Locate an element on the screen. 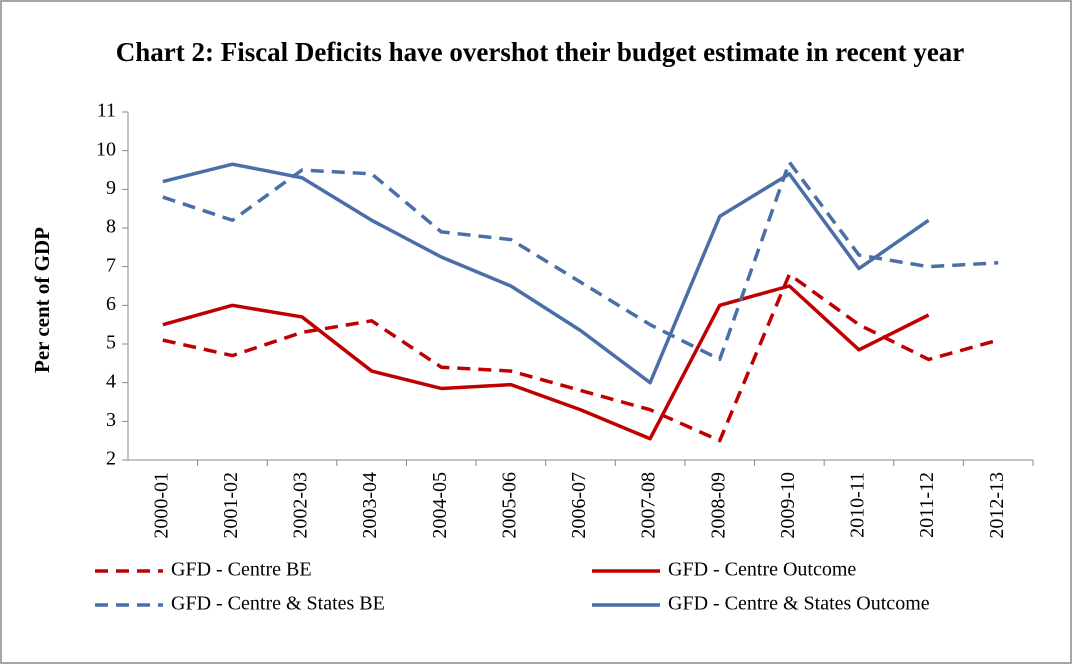  x-tick-label: 2000-01 is located at coordinates (161, 505).